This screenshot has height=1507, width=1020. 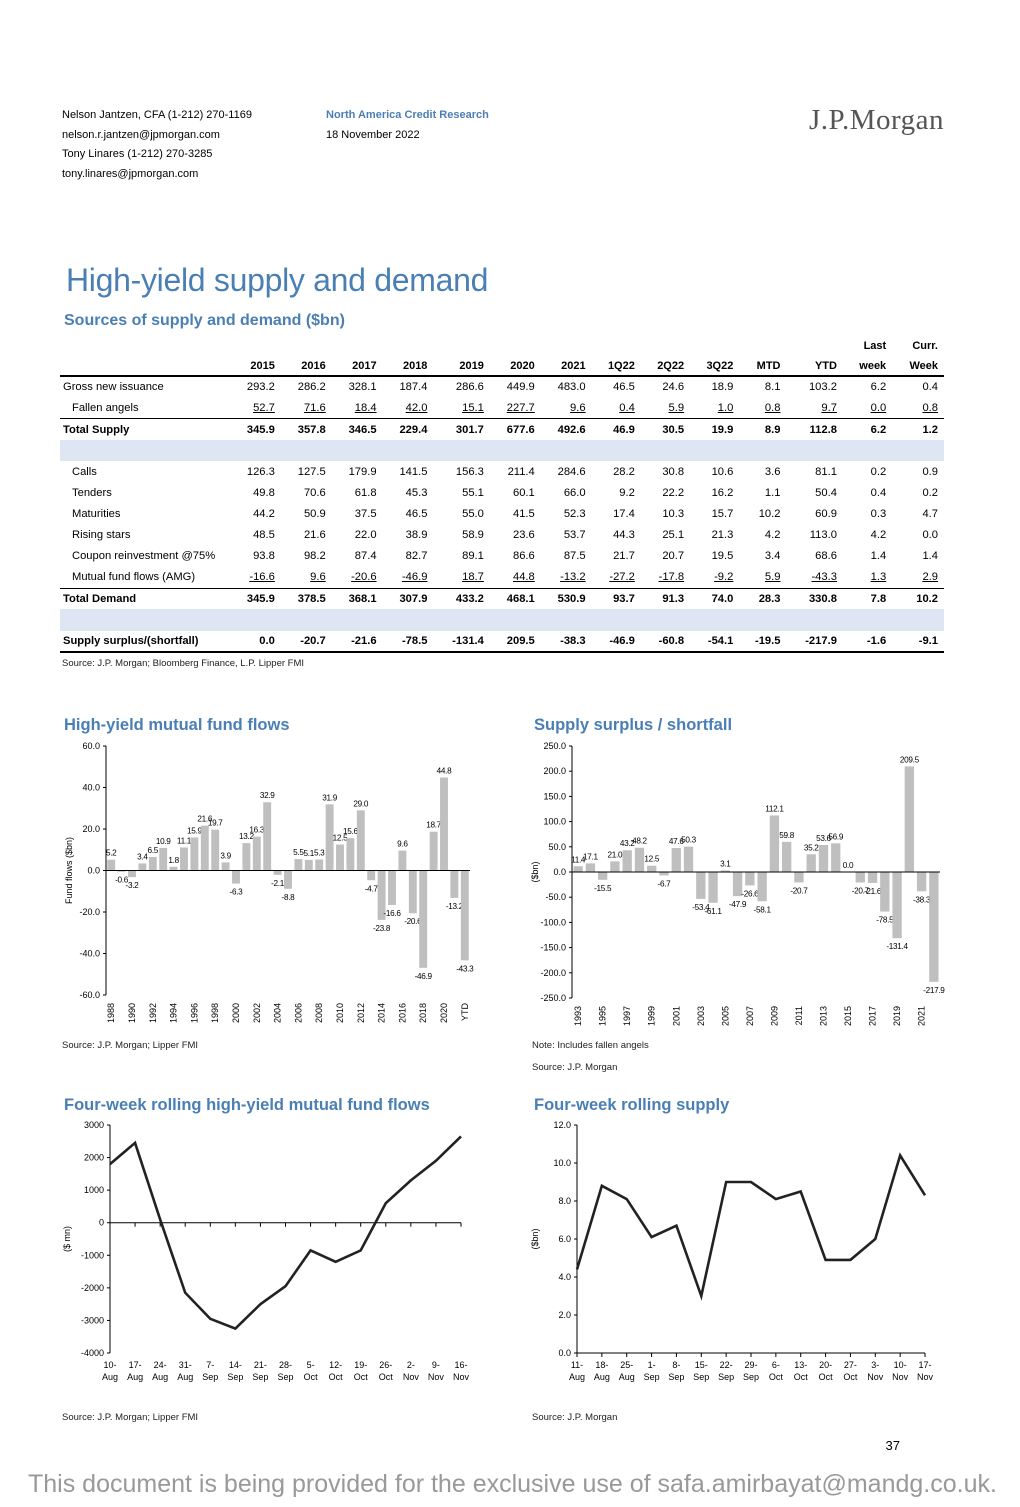 What do you see at coordinates (133, 885) in the screenshot?
I see `data-label: -3.2` at bounding box center [133, 885].